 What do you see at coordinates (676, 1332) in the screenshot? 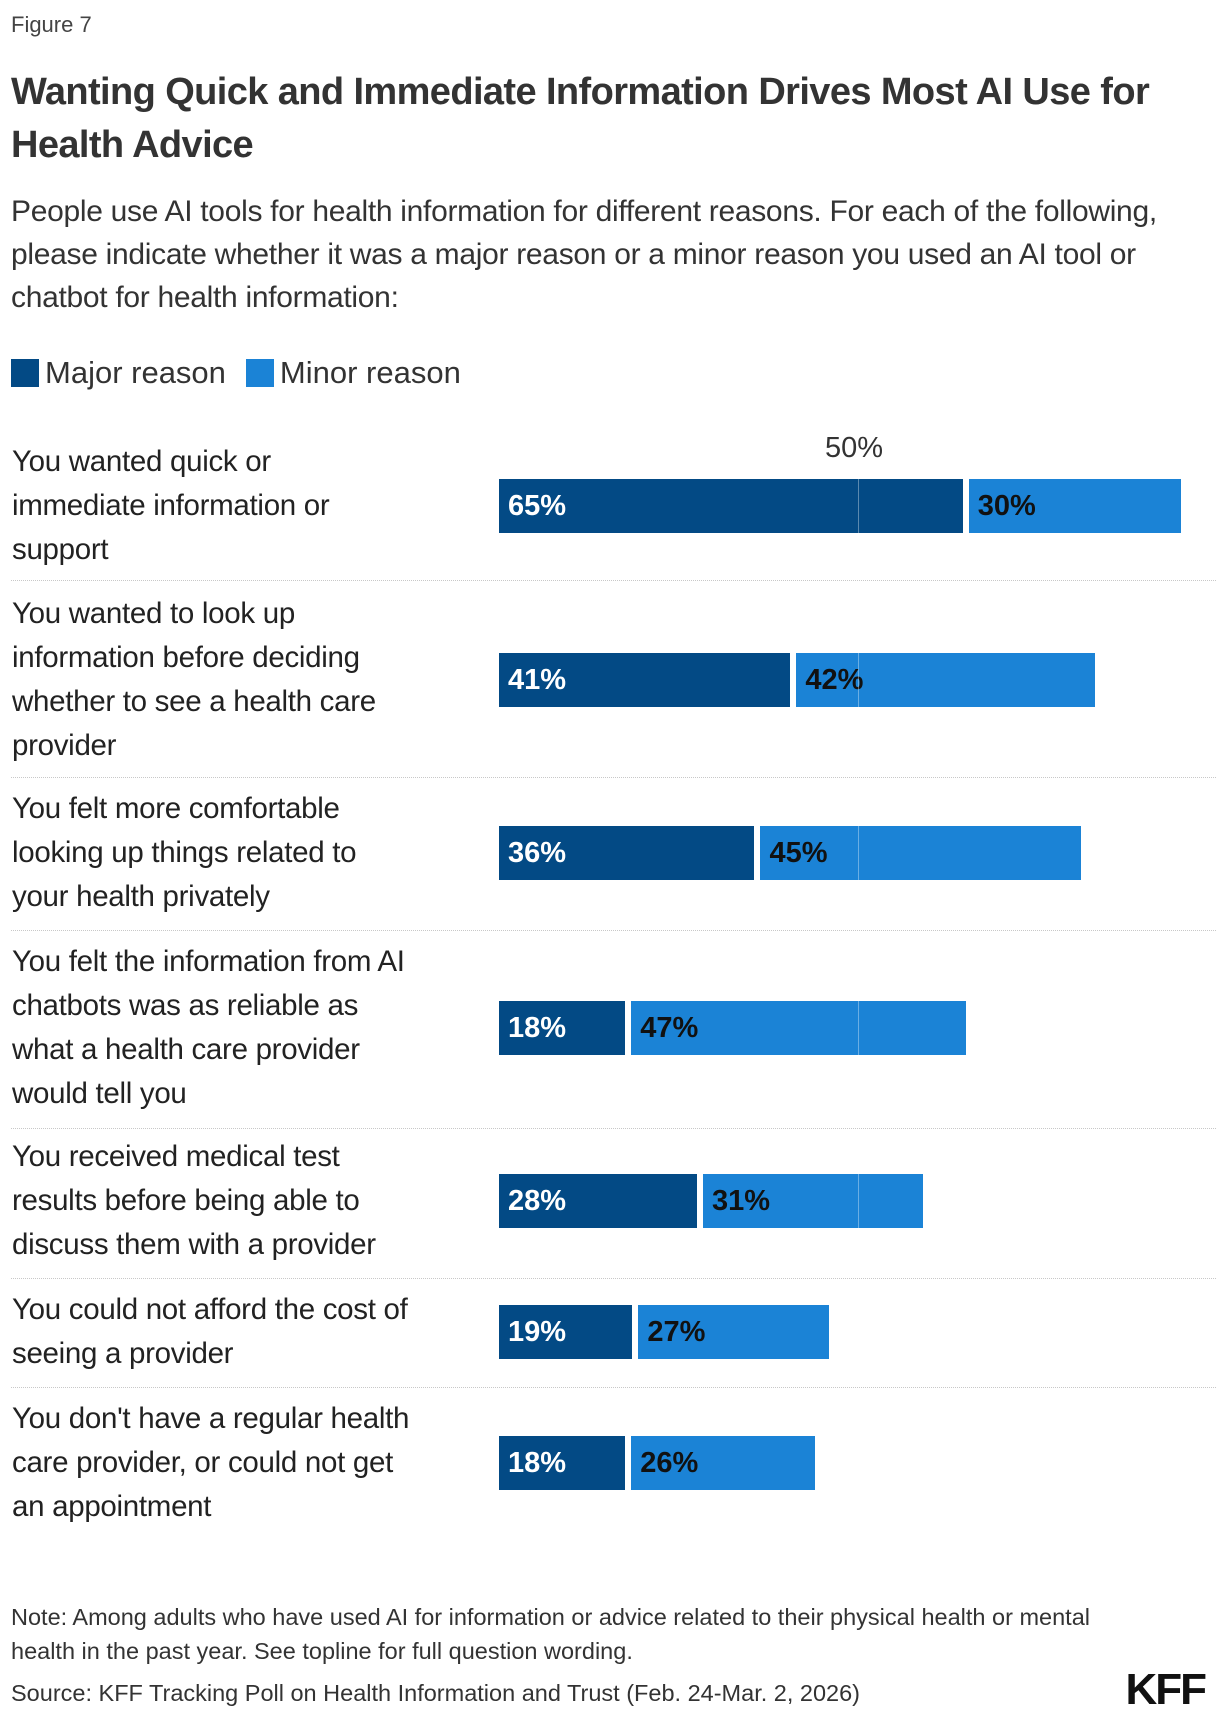
I see `data-label-minor: 27%` at bounding box center [676, 1332].